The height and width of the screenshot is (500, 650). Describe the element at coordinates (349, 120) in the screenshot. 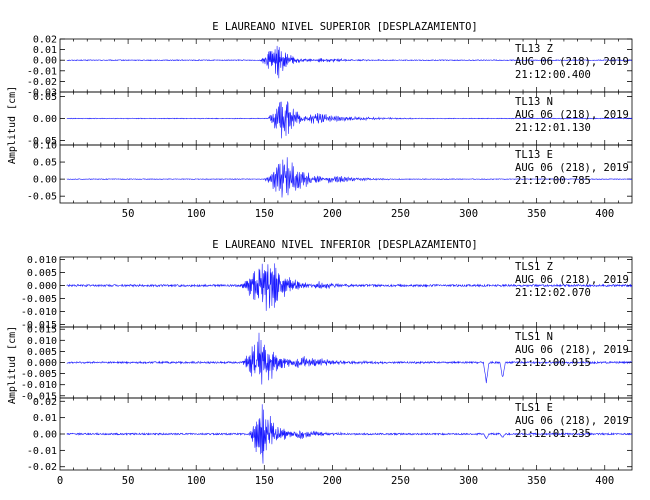

I see `trace-tl13-n` at that location.